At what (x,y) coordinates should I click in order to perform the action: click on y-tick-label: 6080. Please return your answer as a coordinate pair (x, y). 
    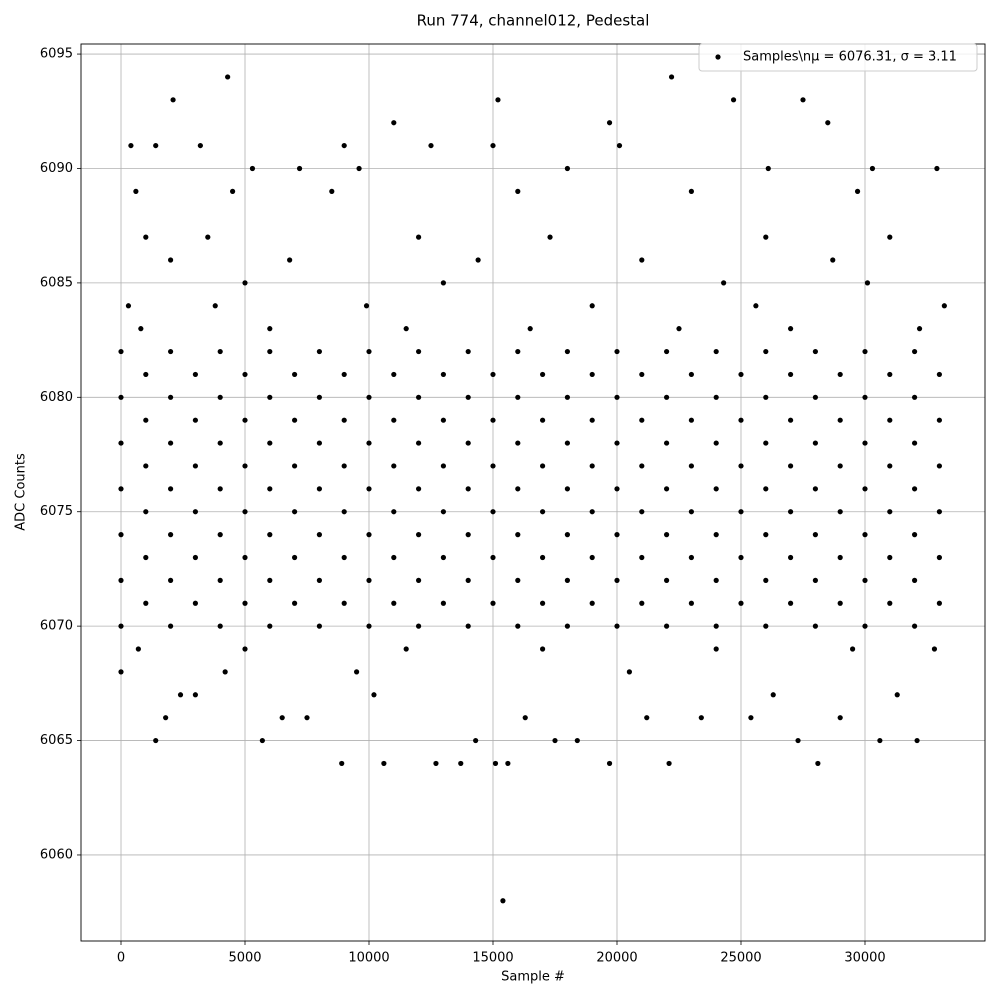
    Looking at the image, I should click on (56, 397).